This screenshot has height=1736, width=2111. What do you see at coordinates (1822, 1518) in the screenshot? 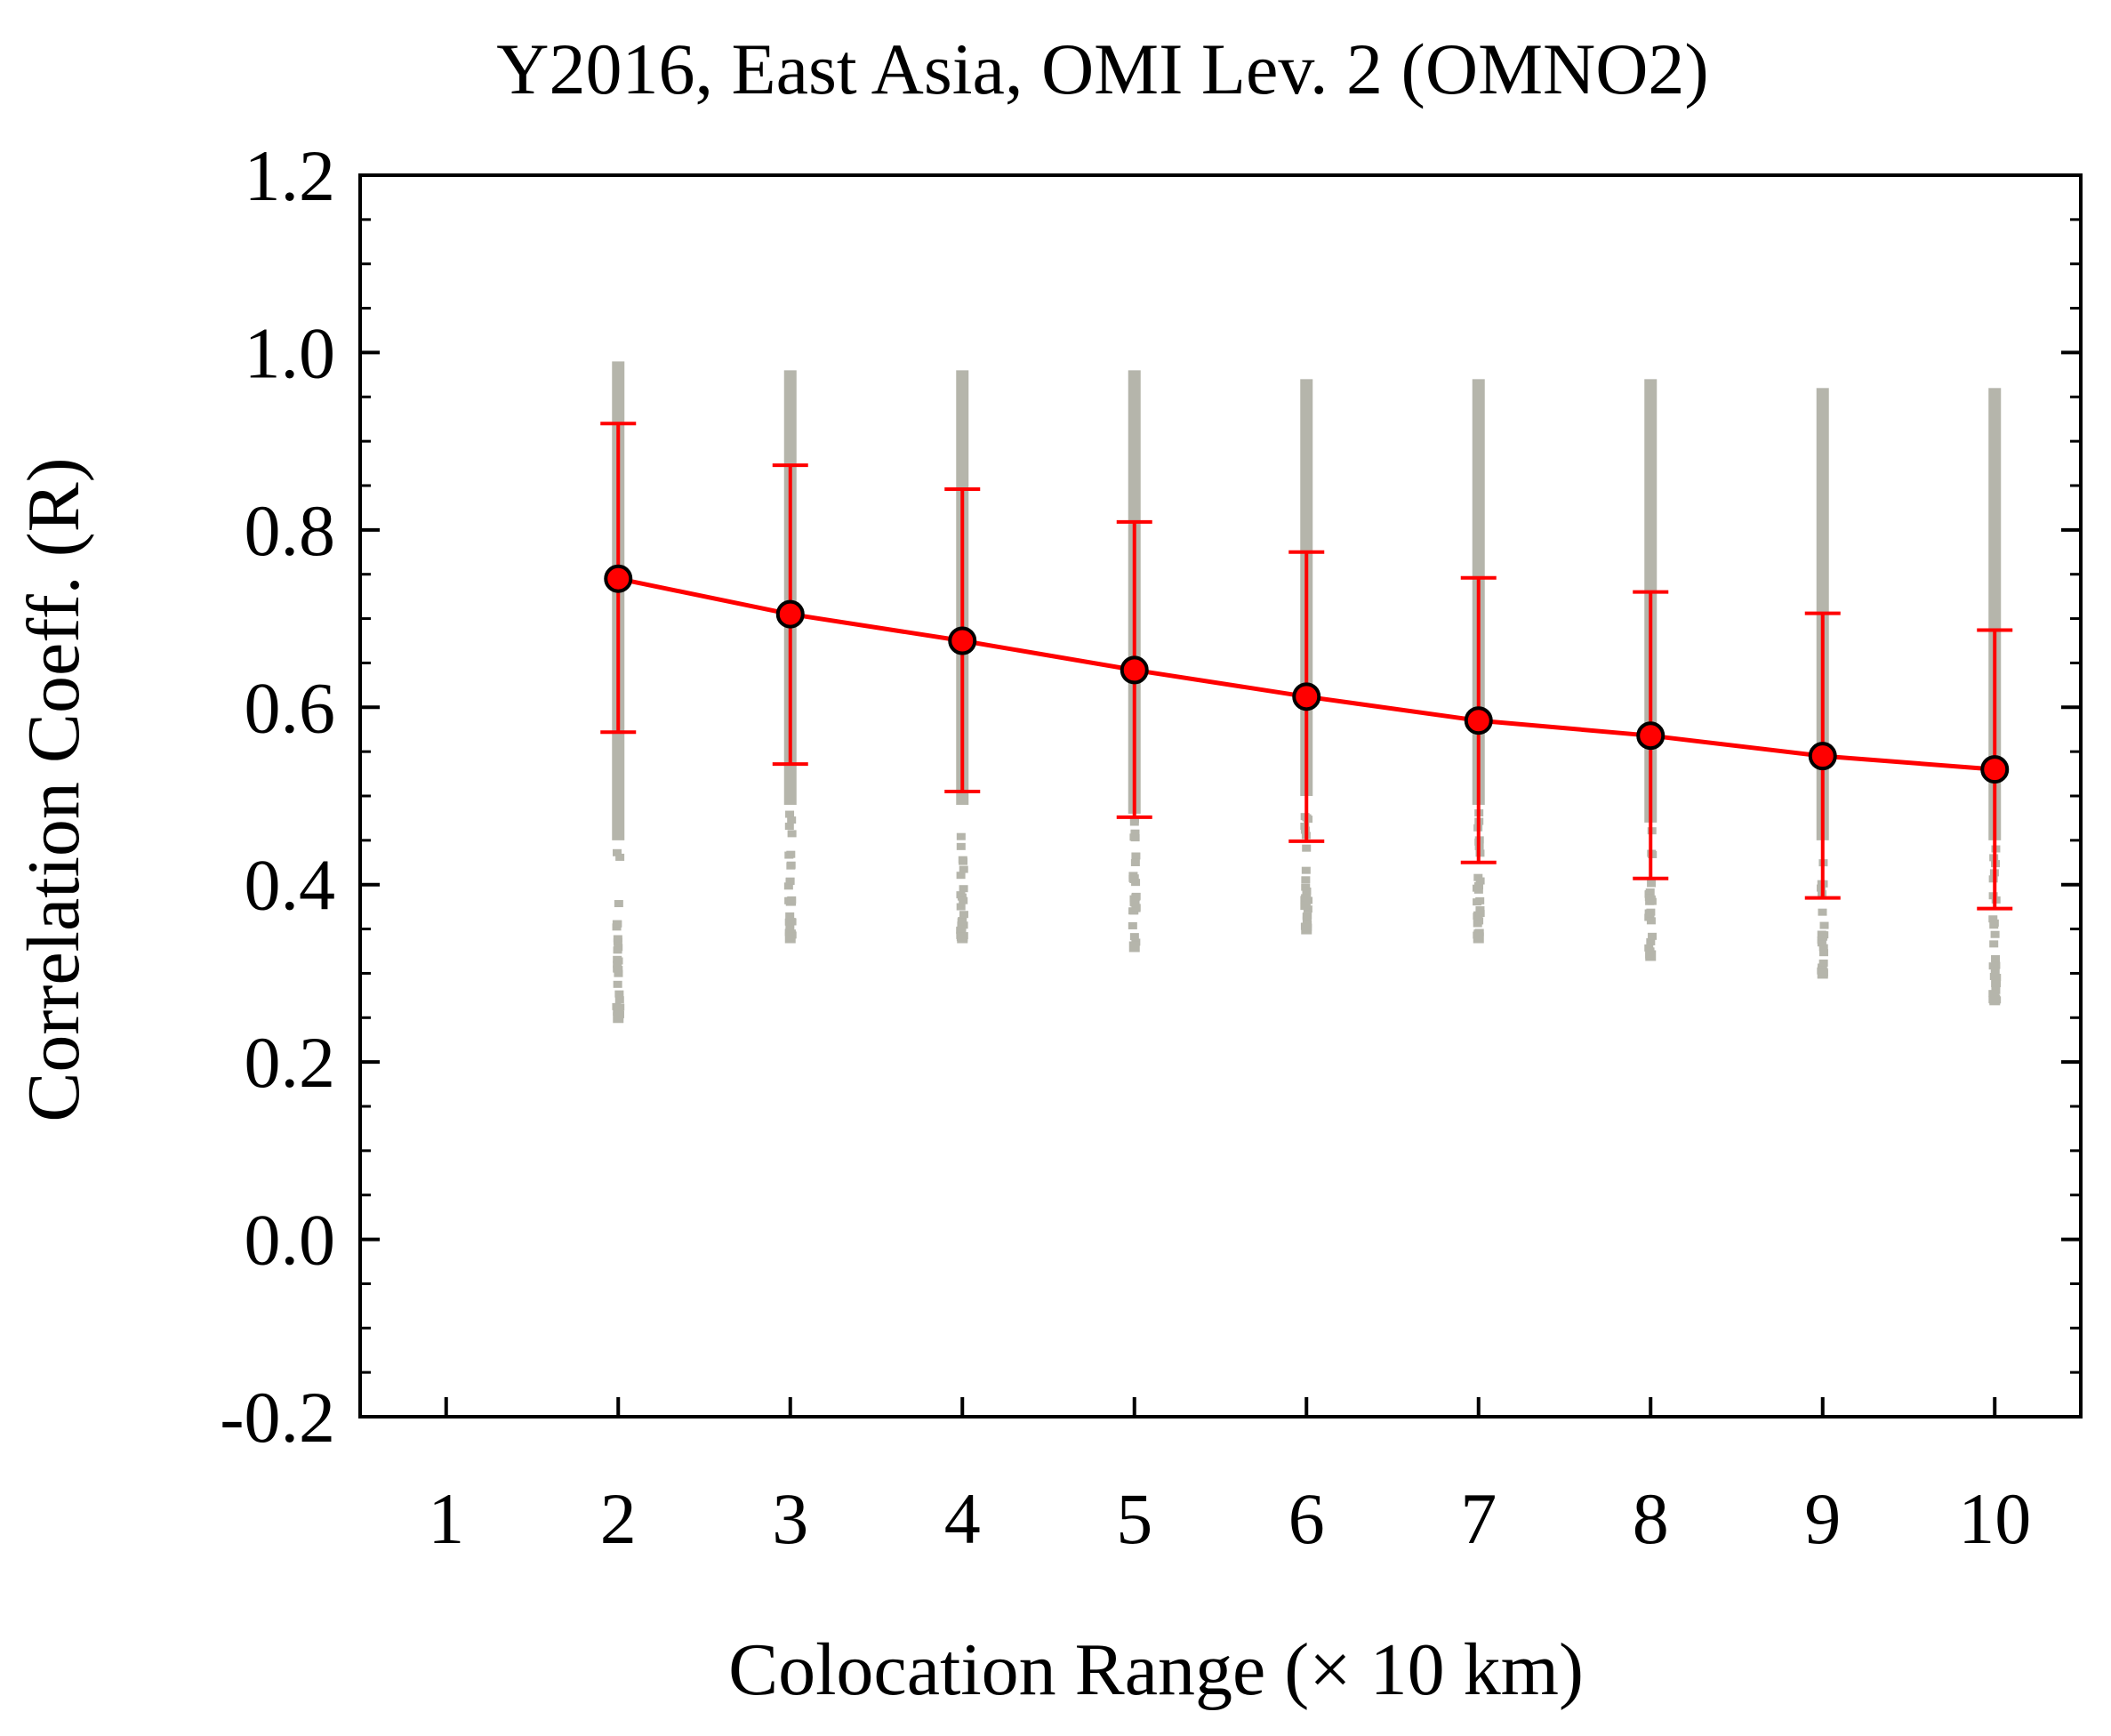
I see `x-tick-label: 9` at bounding box center [1822, 1518].